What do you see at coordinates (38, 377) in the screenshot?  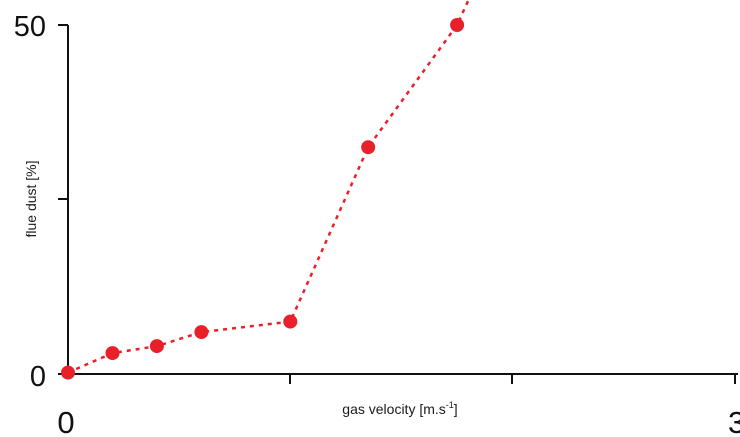 I see `y-tick-label-bottom: 0` at bounding box center [38, 377].